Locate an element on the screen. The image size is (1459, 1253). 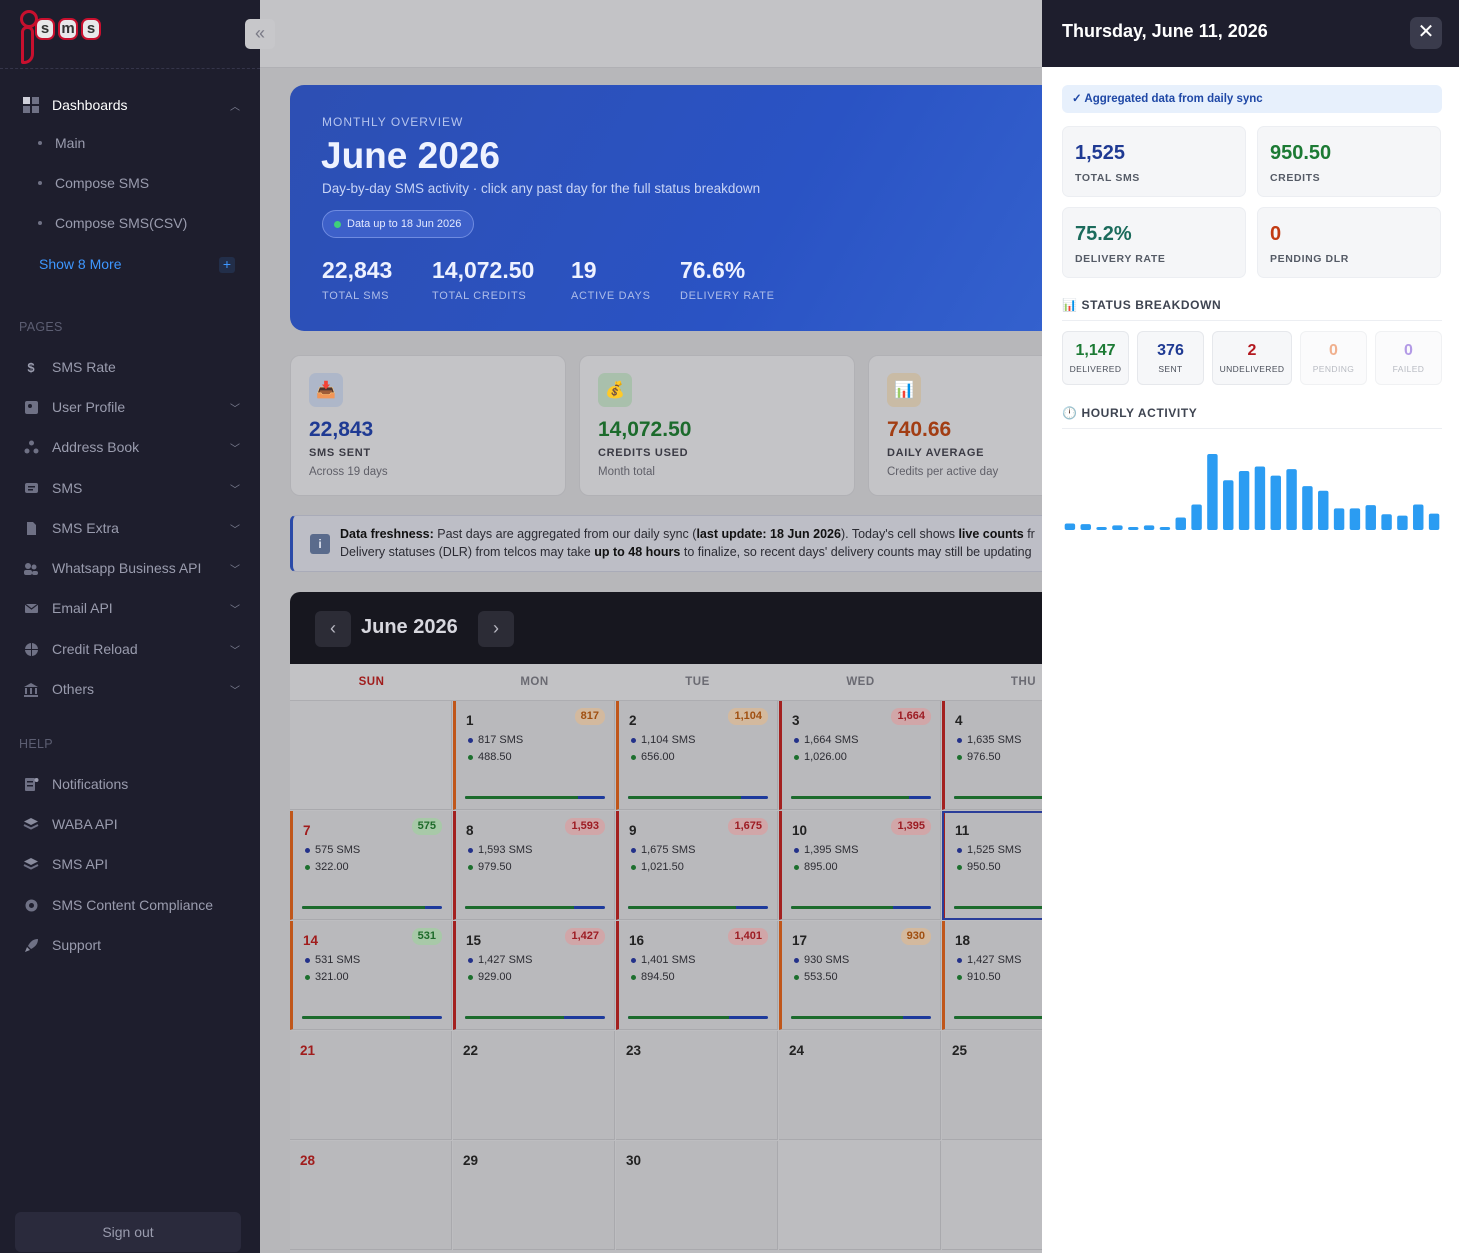
day-credits: 976.50 is located at coordinates (979, 757).